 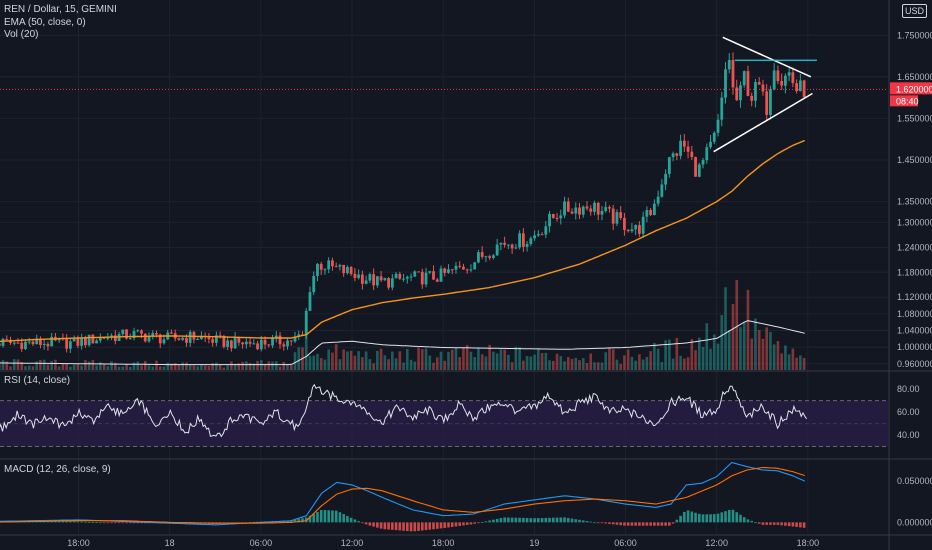 What do you see at coordinates (908, 389) in the screenshot?
I see `rsi-tick-label: 80.00` at bounding box center [908, 389].